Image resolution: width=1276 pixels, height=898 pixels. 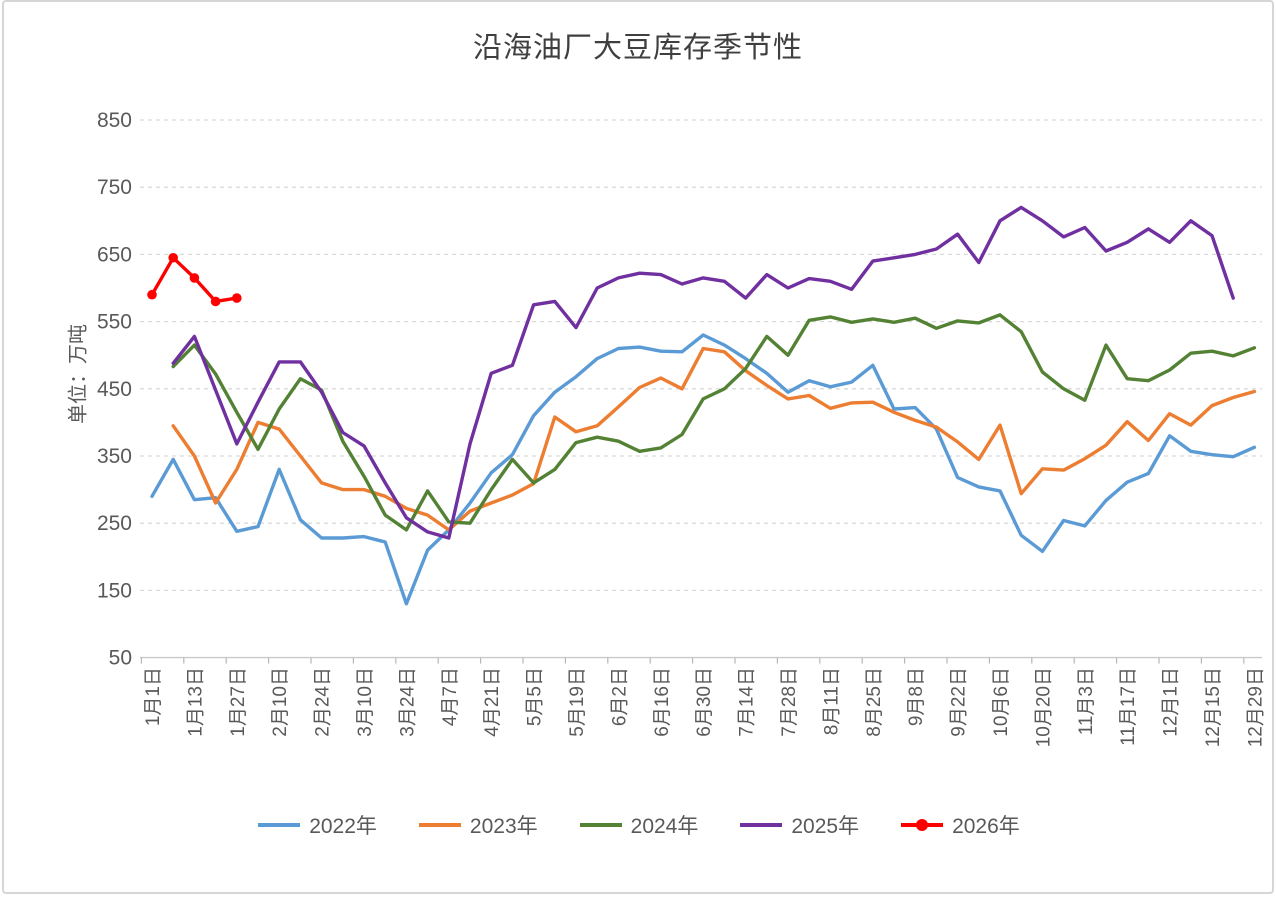 I want to click on x-tick-label: 6月2日, so click(x=619, y=696).